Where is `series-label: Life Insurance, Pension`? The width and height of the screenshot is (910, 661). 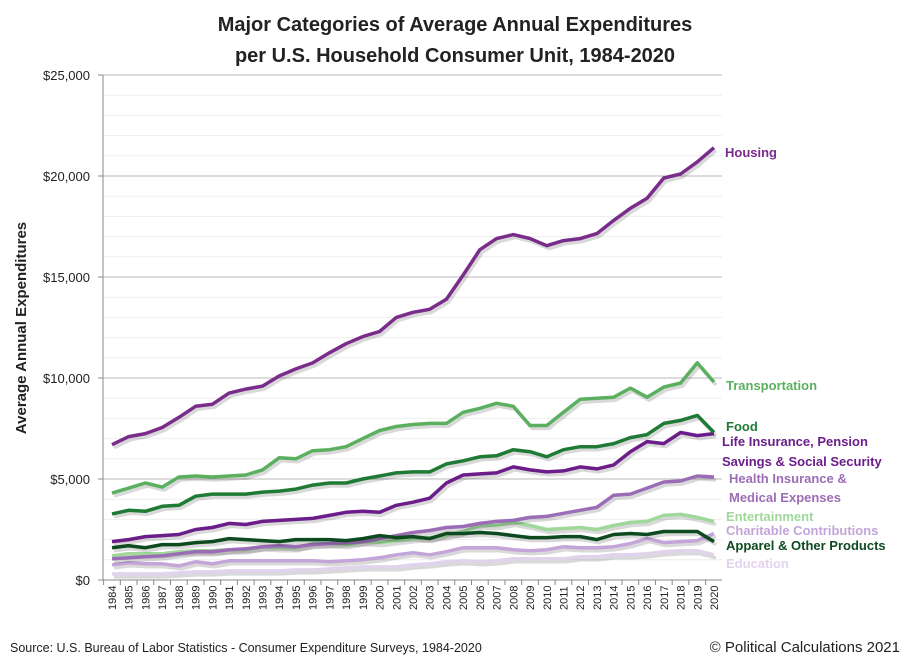
series-label: Life Insurance, Pension is located at coordinates (795, 441).